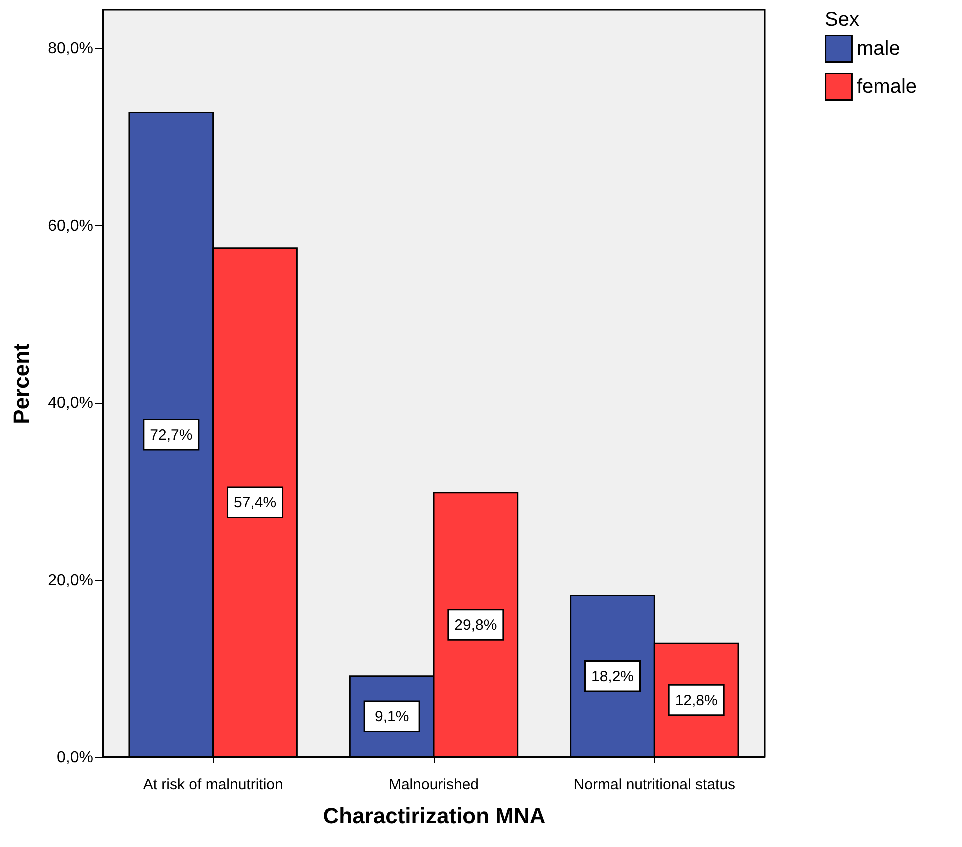 The height and width of the screenshot is (847, 962). I want to click on legend-title: Sex, so click(842, 20).